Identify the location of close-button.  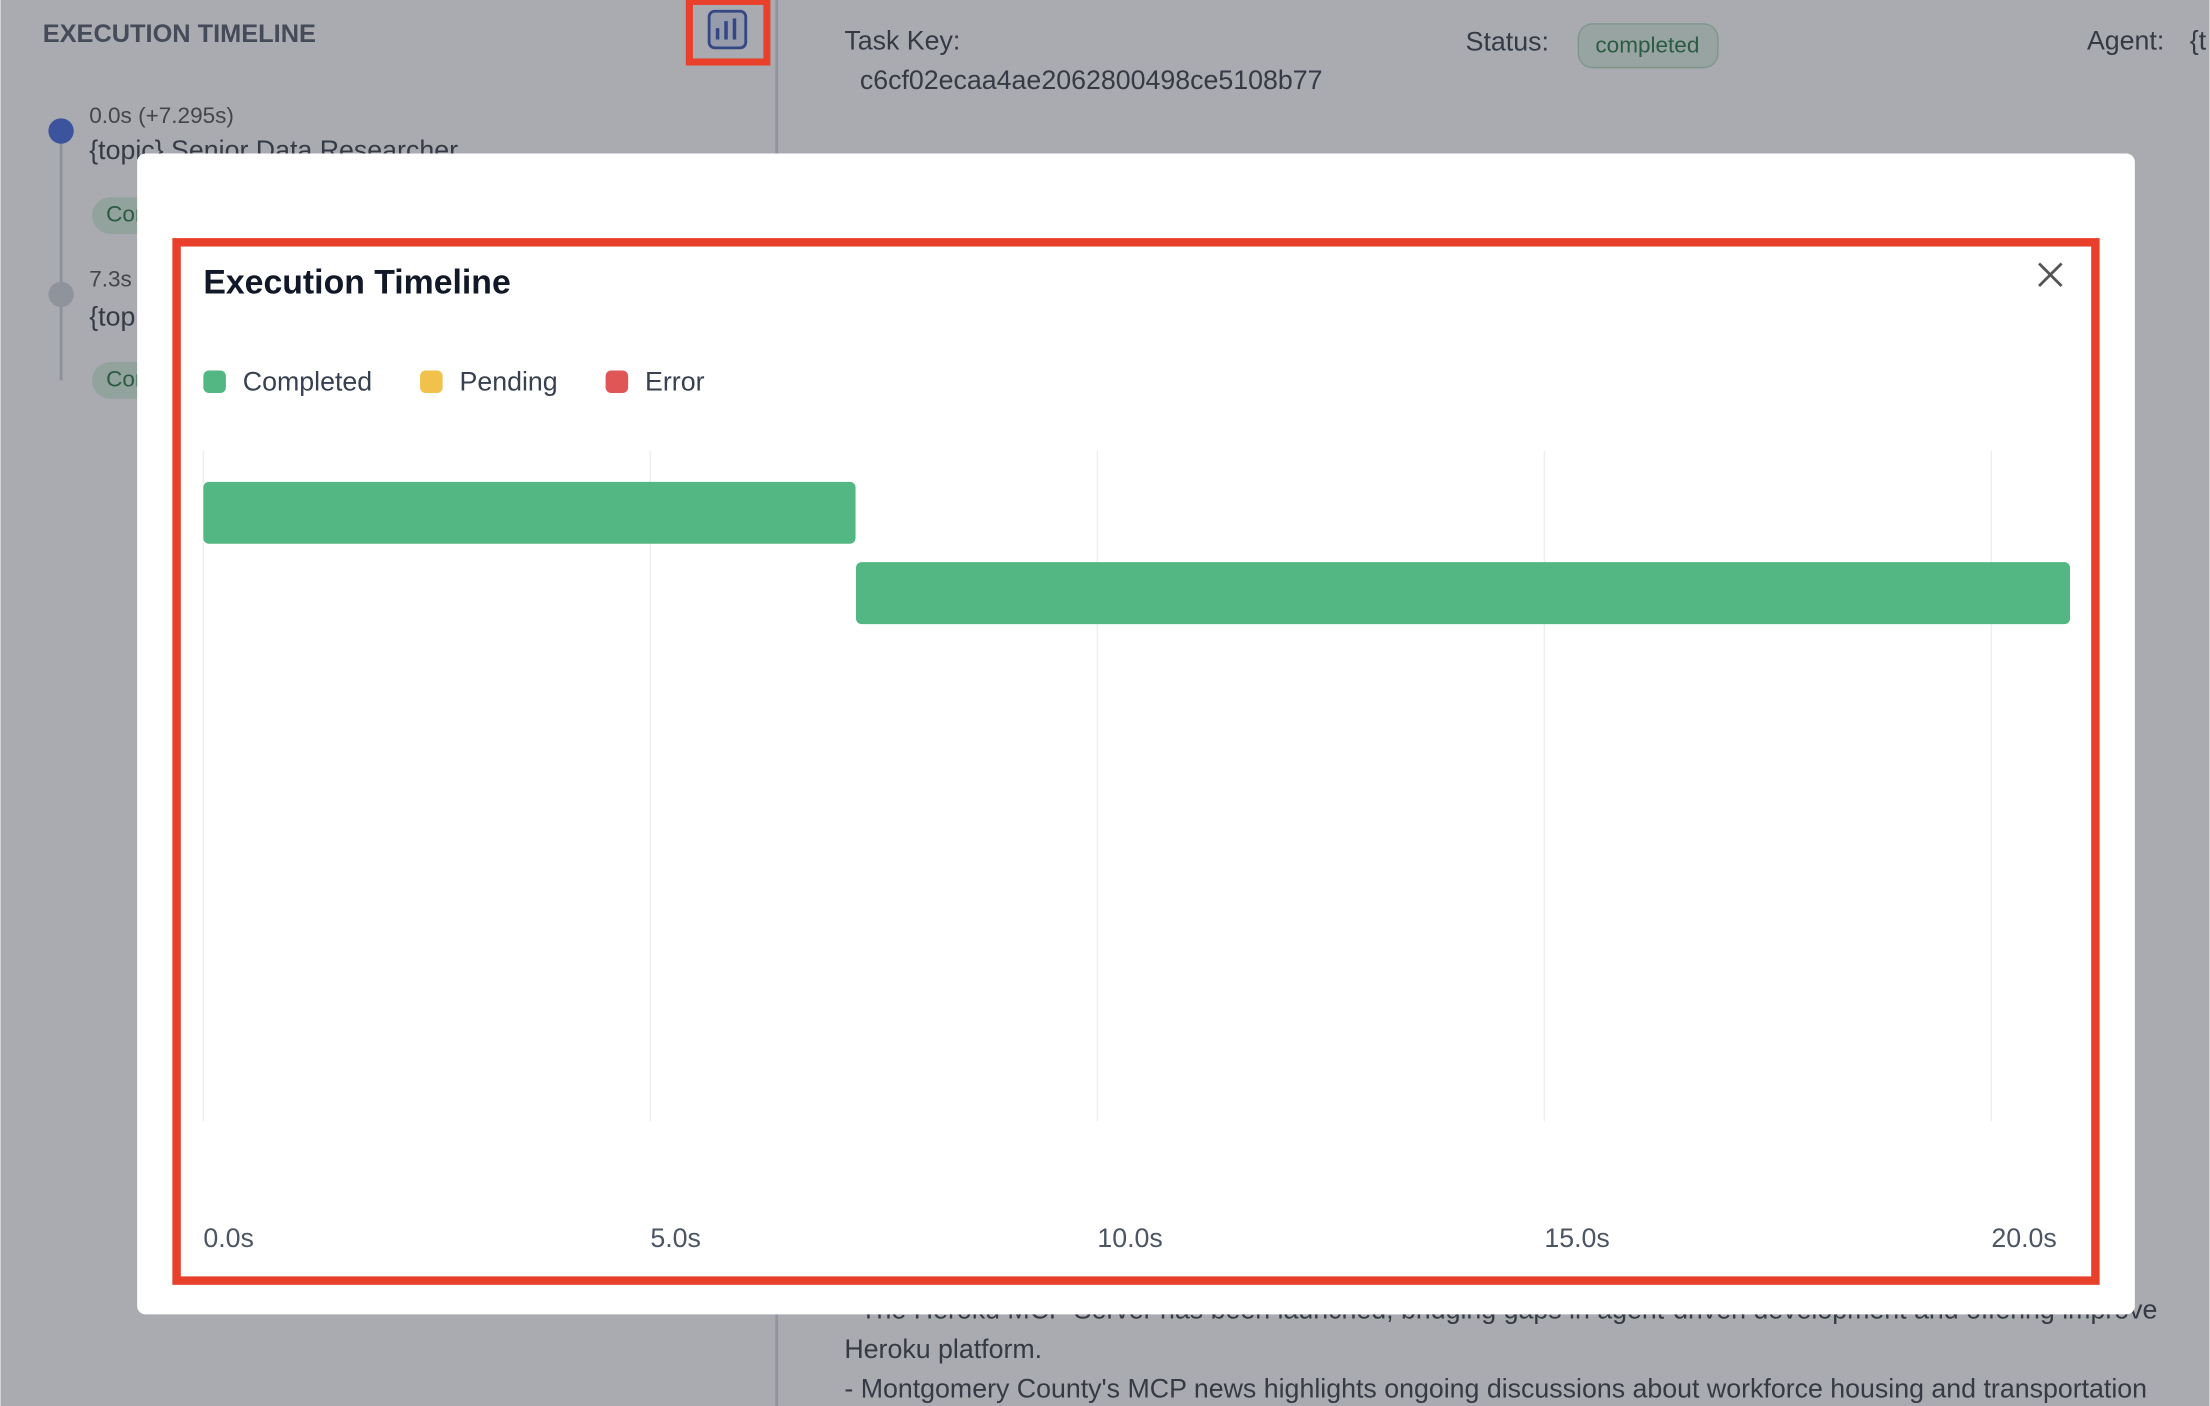
(2050, 274).